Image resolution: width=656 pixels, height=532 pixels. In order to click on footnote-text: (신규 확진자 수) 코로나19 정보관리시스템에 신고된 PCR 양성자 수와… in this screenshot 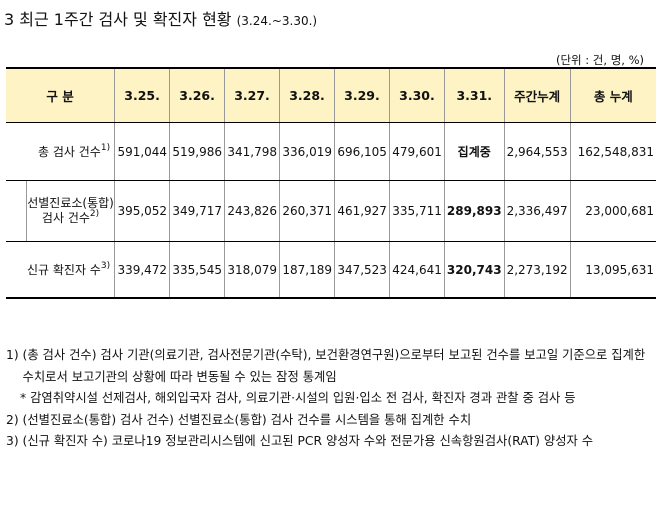, I will do `click(308, 441)`.